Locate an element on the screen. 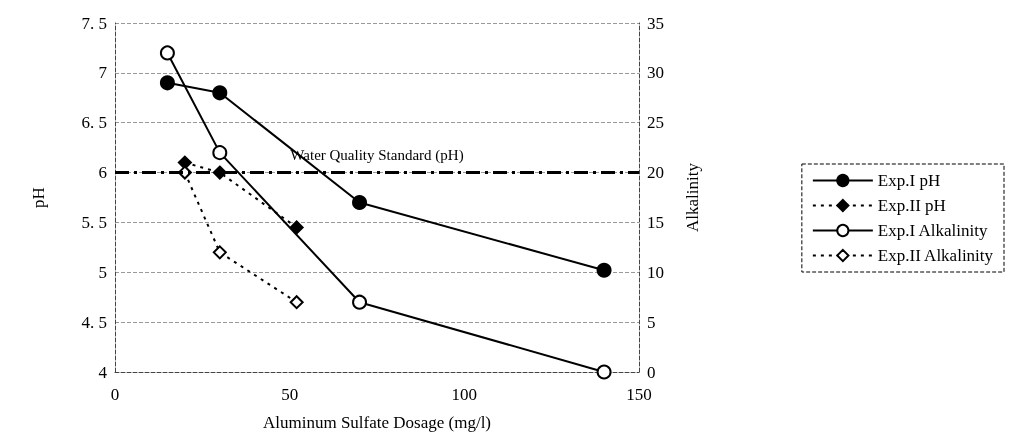 This screenshot has height=436, width=1014. y2-tick-label: 15 is located at coordinates (655, 222).